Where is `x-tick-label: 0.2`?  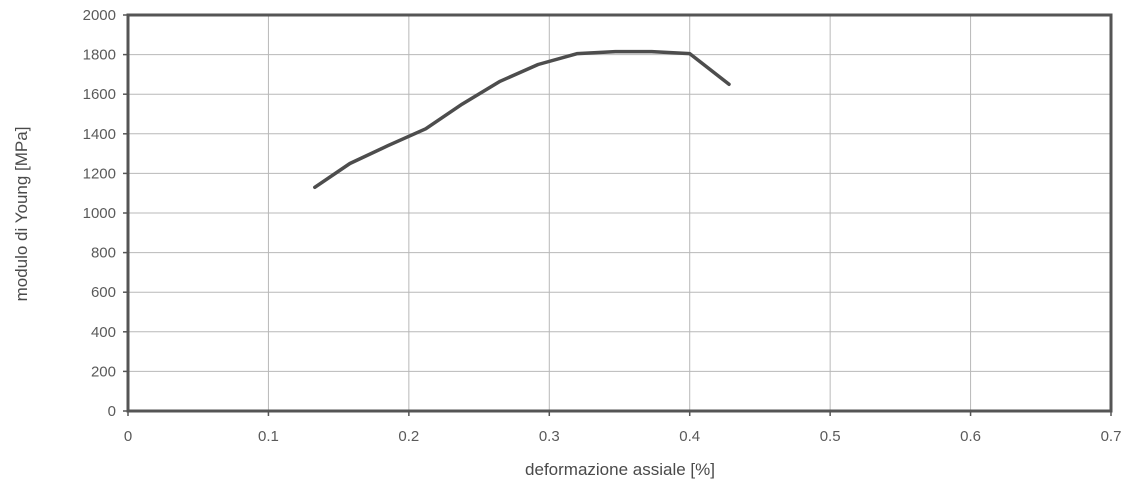
x-tick-label: 0.2 is located at coordinates (408, 436).